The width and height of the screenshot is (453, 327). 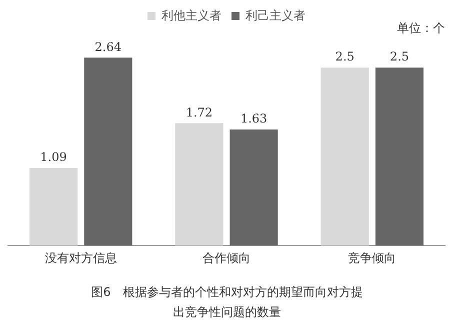 I want to click on legend-label: 利他主义者, so click(x=192, y=15).